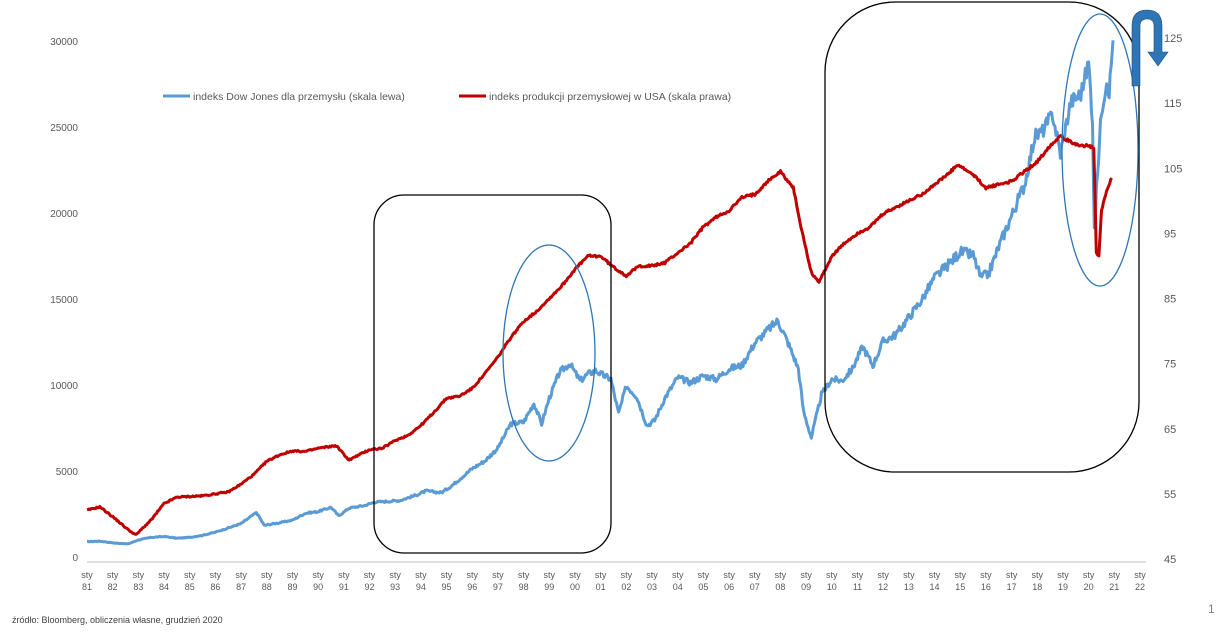 Image resolution: width=1219 pixels, height=634 pixels. What do you see at coordinates (64, 42) in the screenshot?
I see `left-tick-label: 30000` at bounding box center [64, 42].